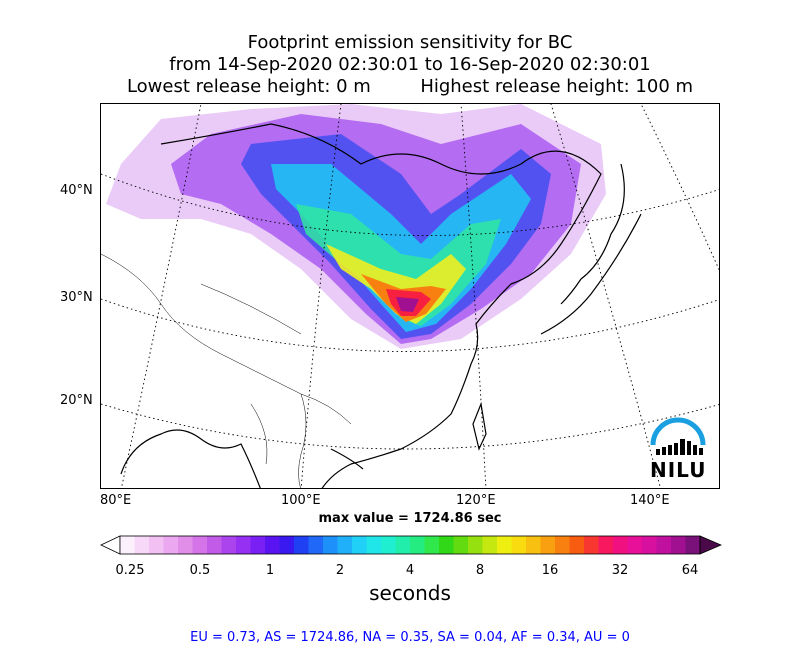  I want to click on colorbar-tick: 4, so click(410, 570).